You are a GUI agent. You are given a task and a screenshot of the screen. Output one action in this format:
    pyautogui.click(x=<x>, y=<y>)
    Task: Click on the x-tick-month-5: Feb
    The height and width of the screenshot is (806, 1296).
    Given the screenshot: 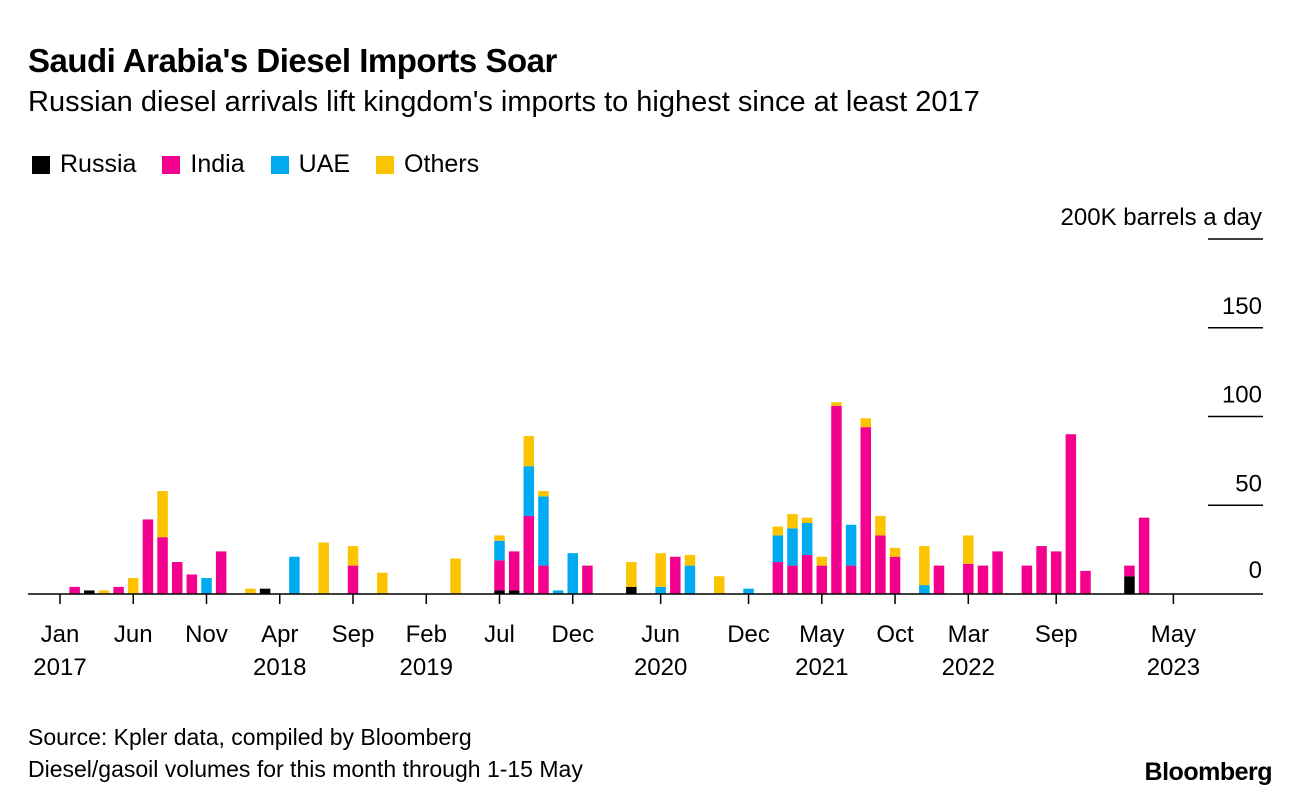 What is the action you would take?
    pyautogui.click(x=426, y=634)
    